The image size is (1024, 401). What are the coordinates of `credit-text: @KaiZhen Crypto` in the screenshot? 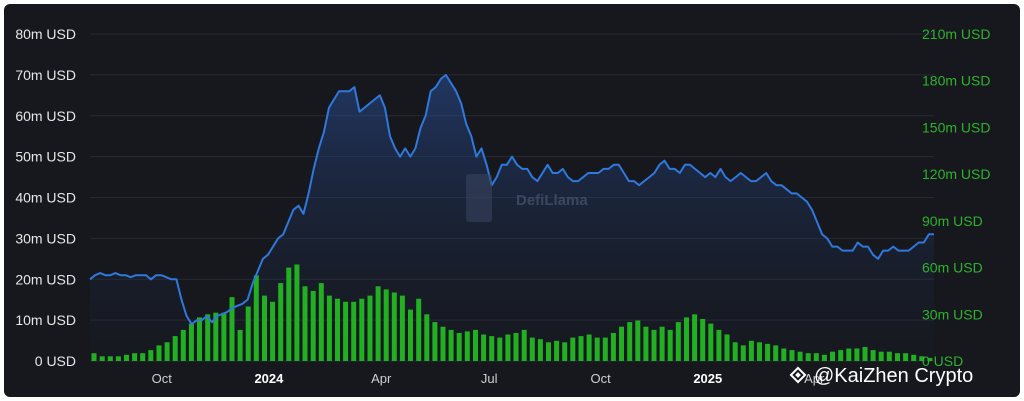 It's located at (893, 376).